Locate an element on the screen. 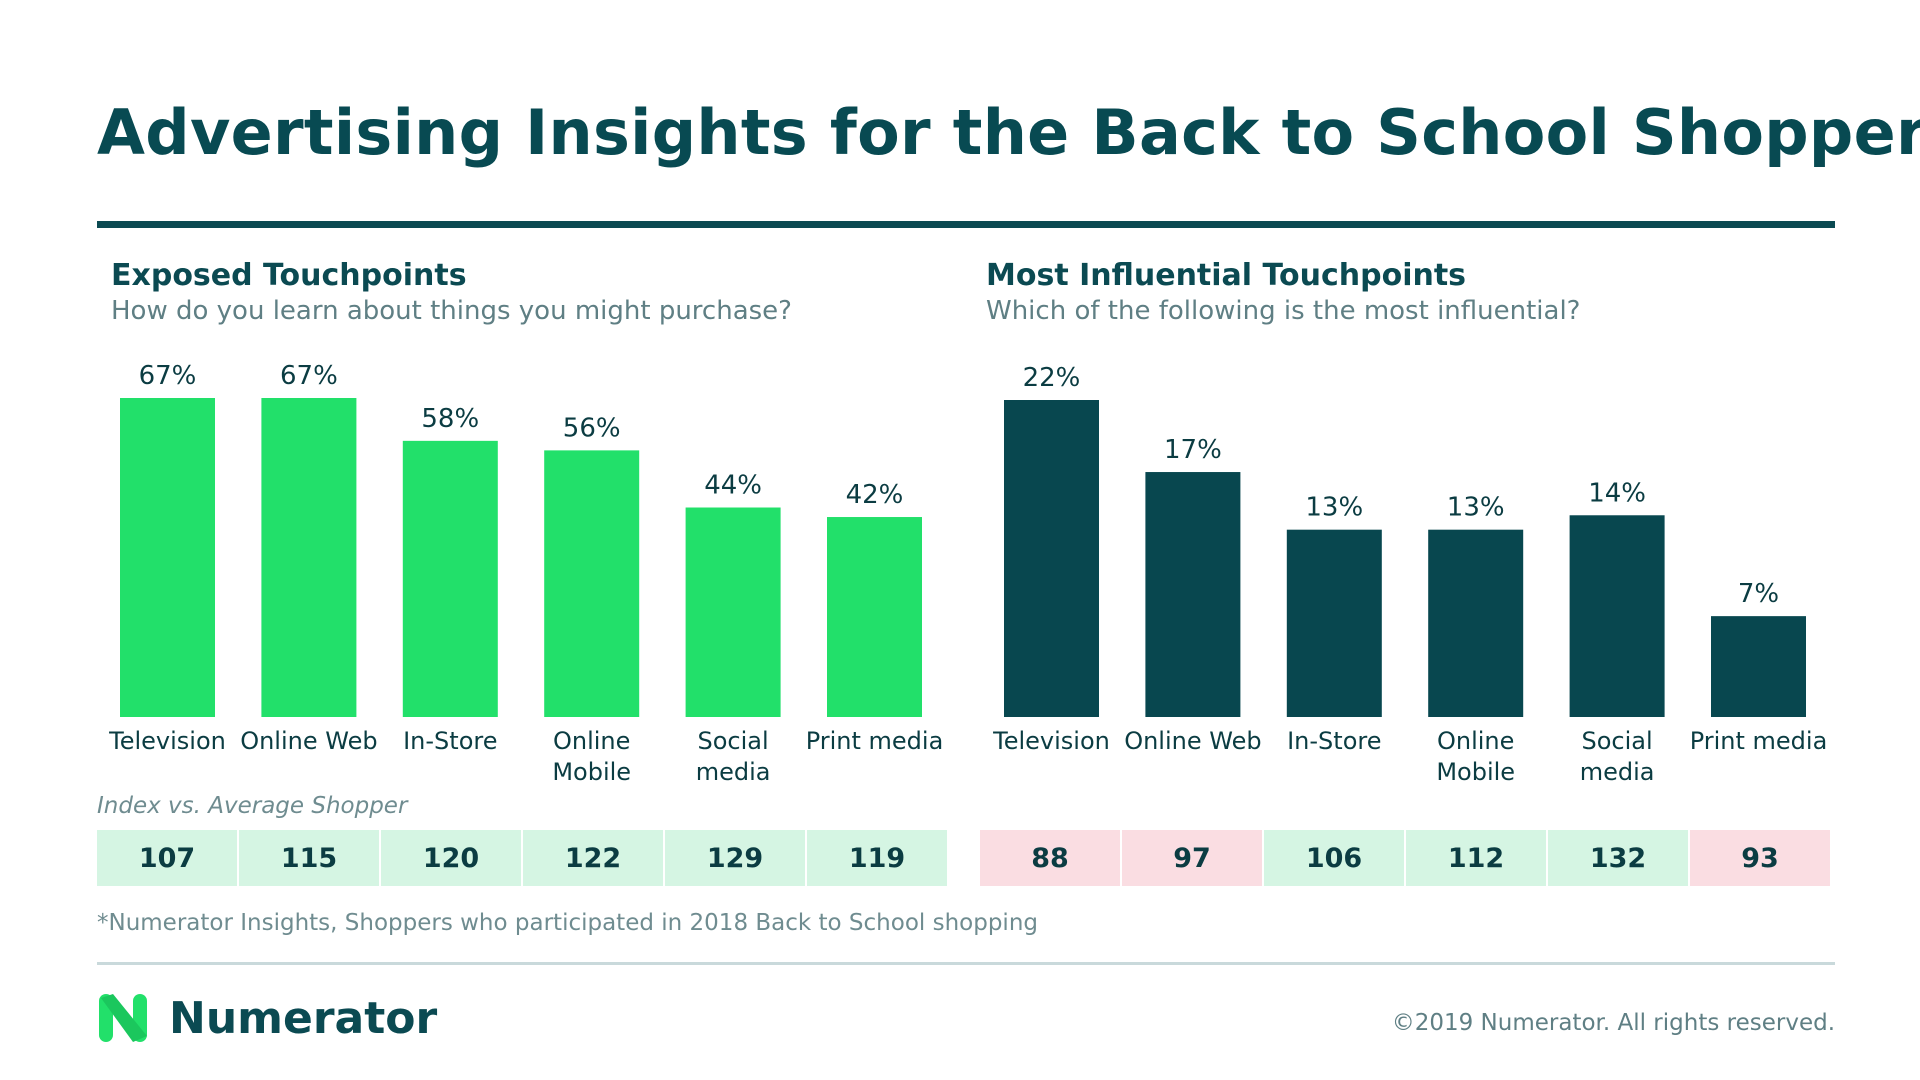 This screenshot has width=1920, height=1080. influential-category-label: Online Mobile is located at coordinates (1475, 756).